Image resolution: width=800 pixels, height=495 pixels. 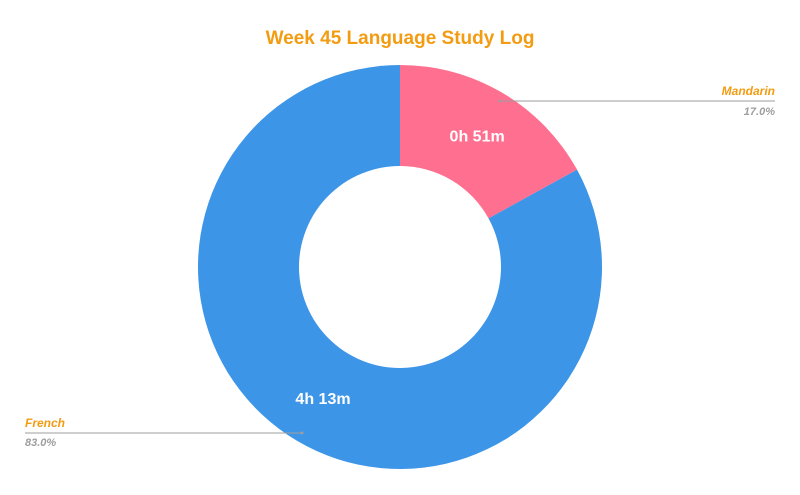 What do you see at coordinates (45, 423) in the screenshot?
I see `legend-name-french: French` at bounding box center [45, 423].